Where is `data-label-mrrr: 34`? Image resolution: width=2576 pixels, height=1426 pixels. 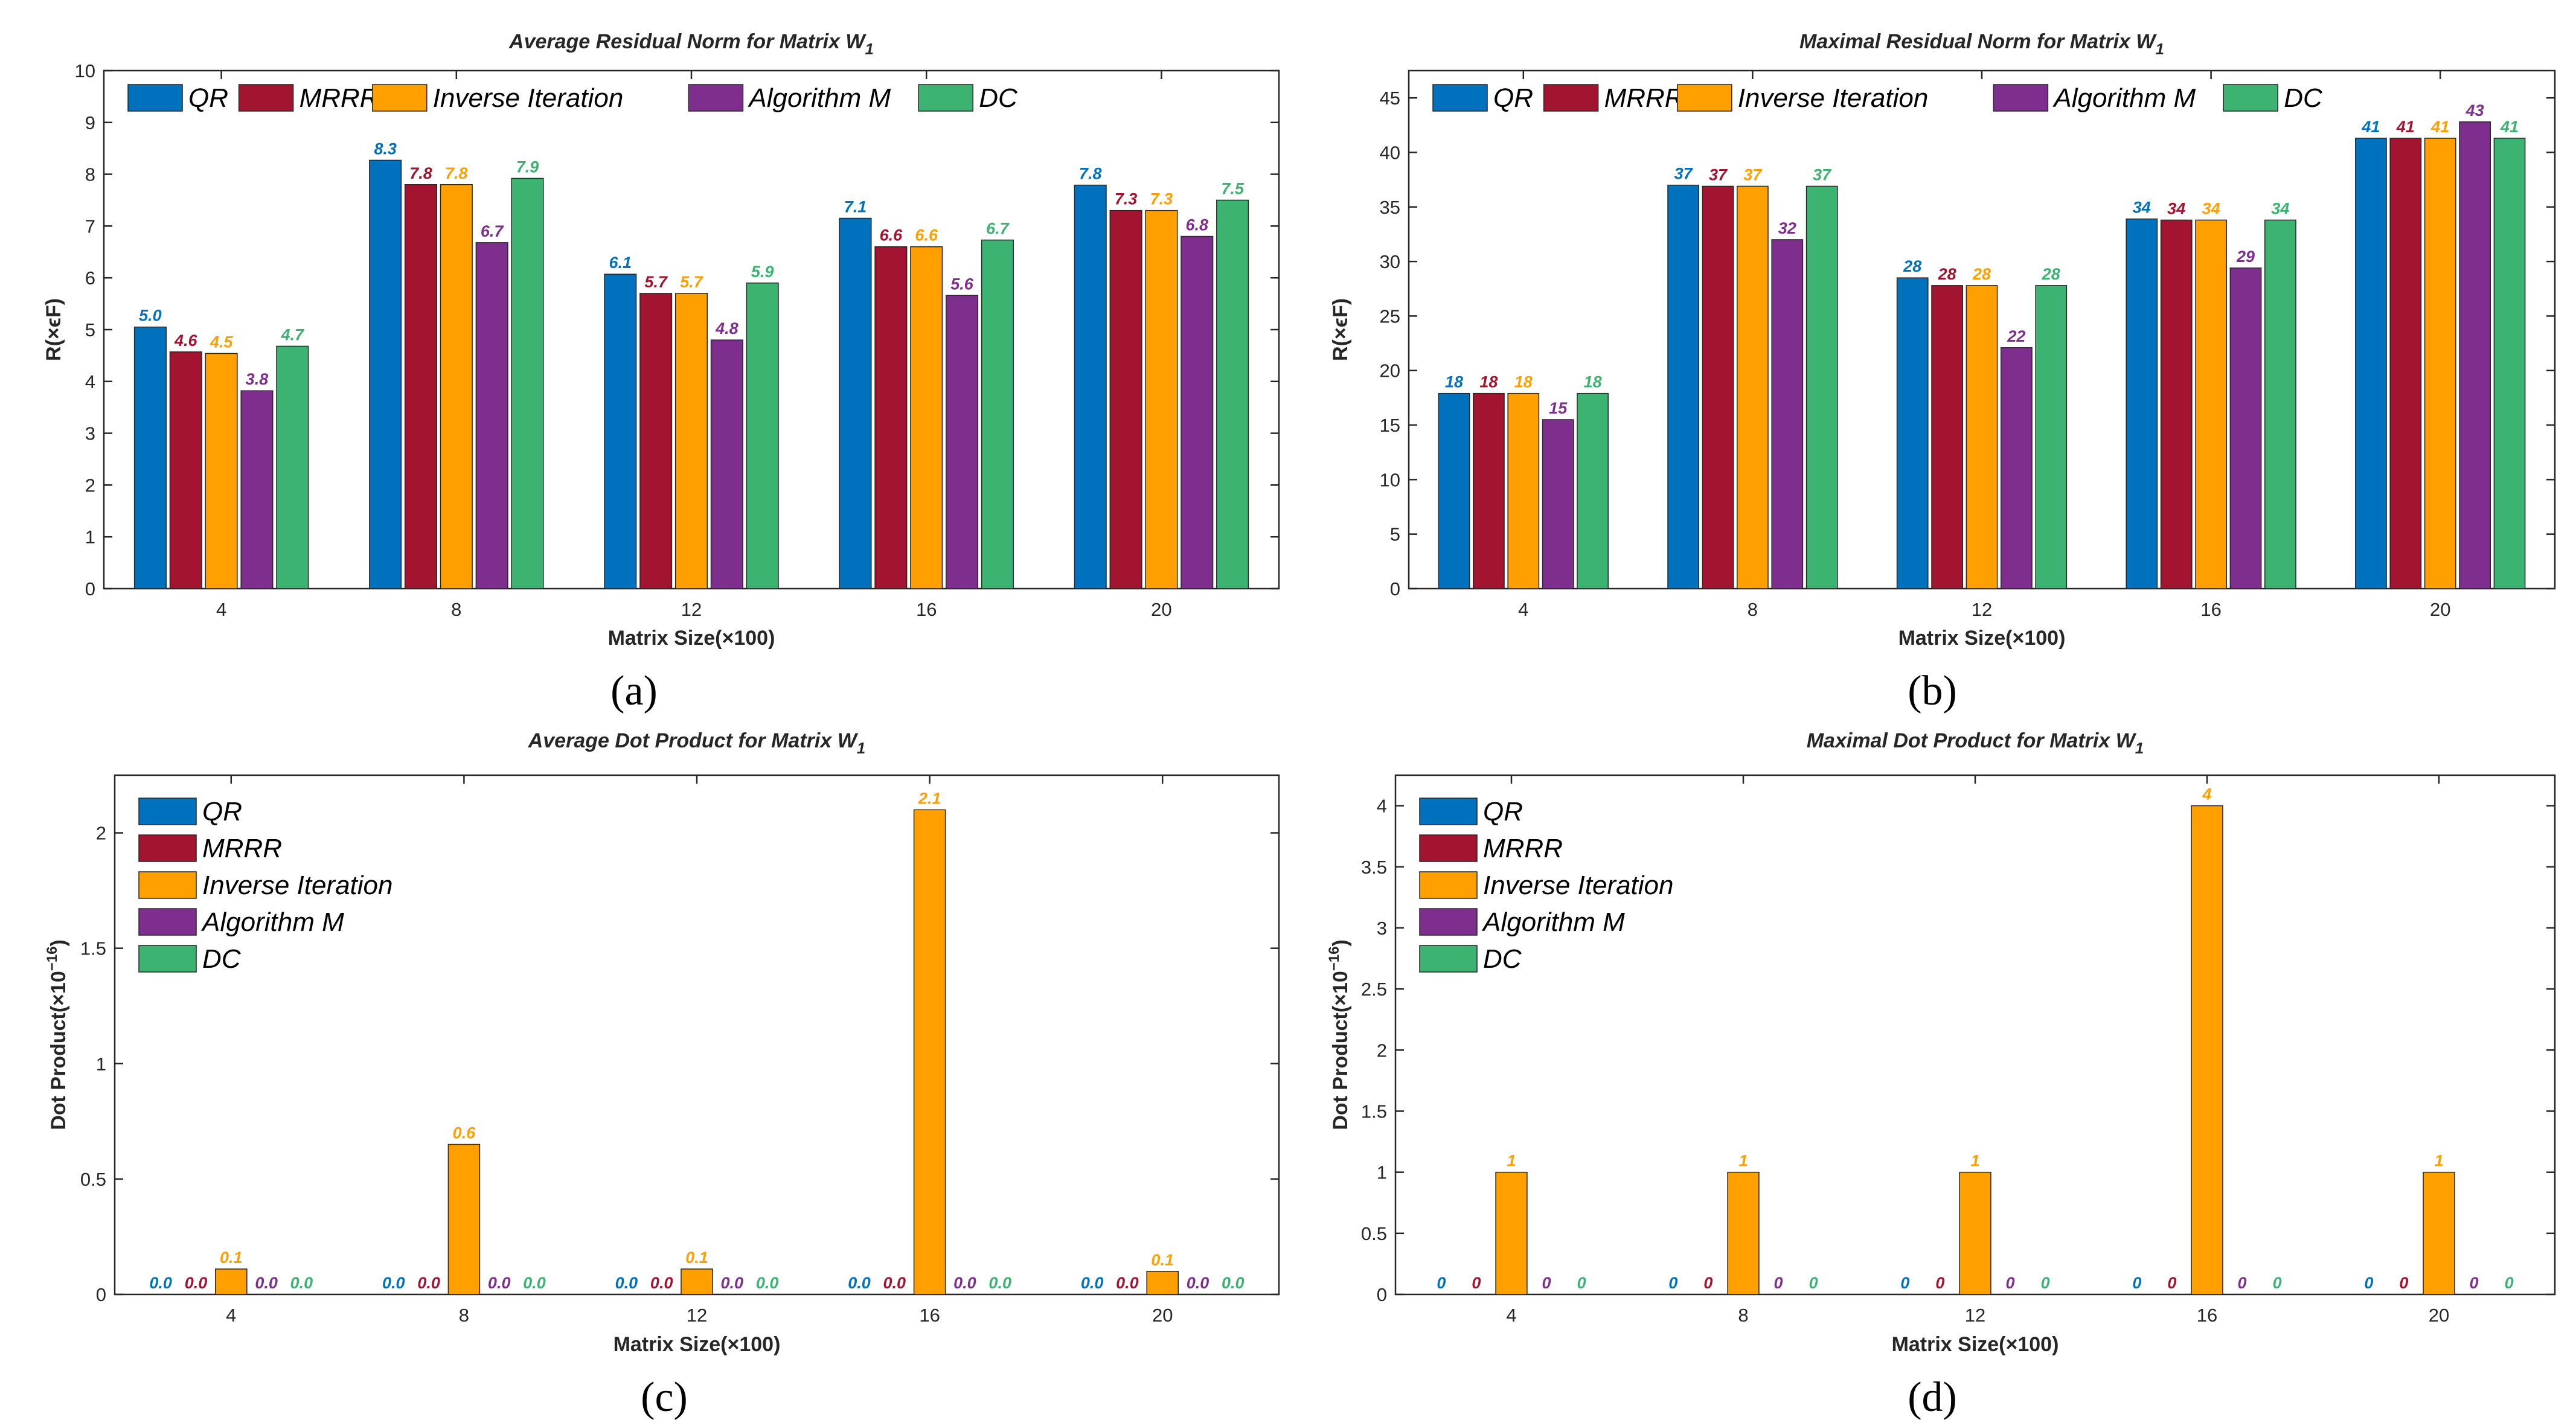 data-label-mrrr: 34 is located at coordinates (2176, 208).